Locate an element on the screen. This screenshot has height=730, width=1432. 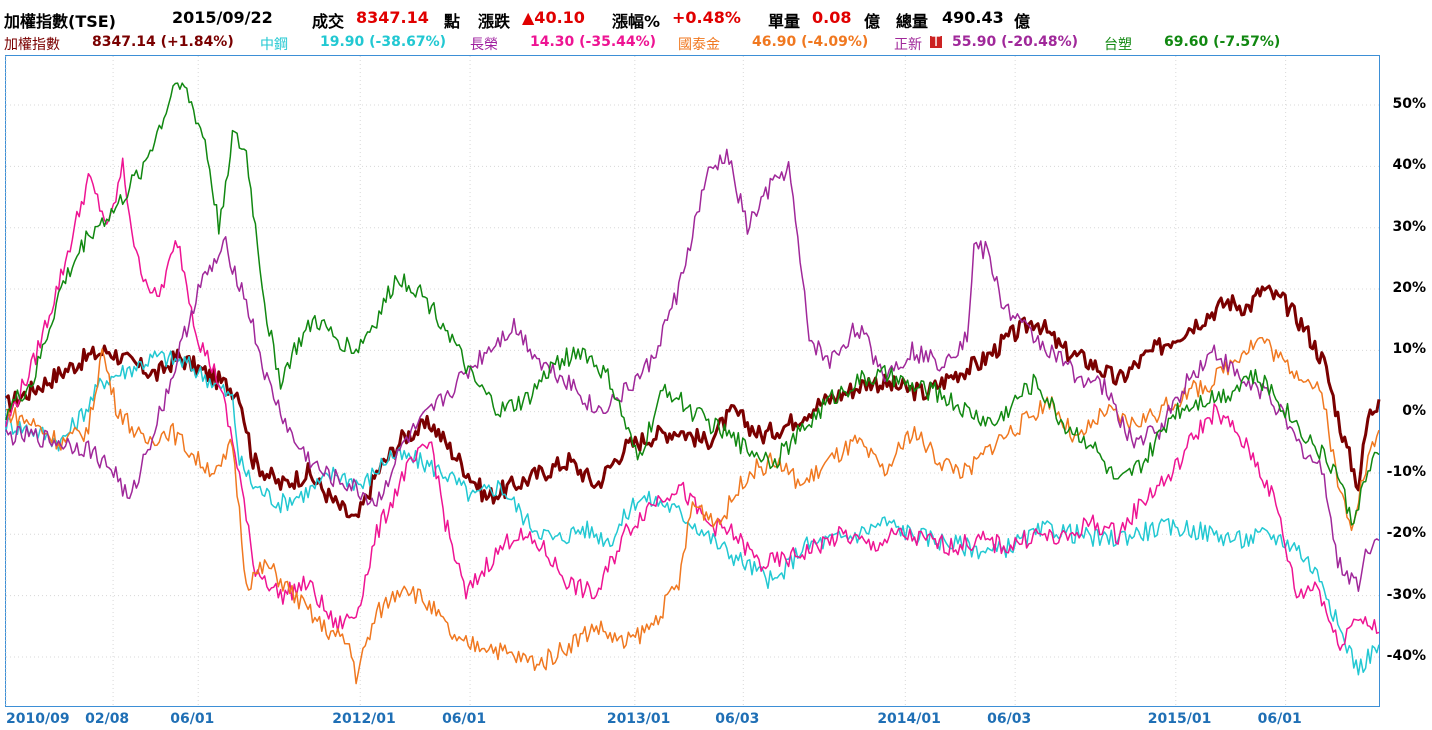
y-tick-label: 50% is located at coordinates (1409, 104).